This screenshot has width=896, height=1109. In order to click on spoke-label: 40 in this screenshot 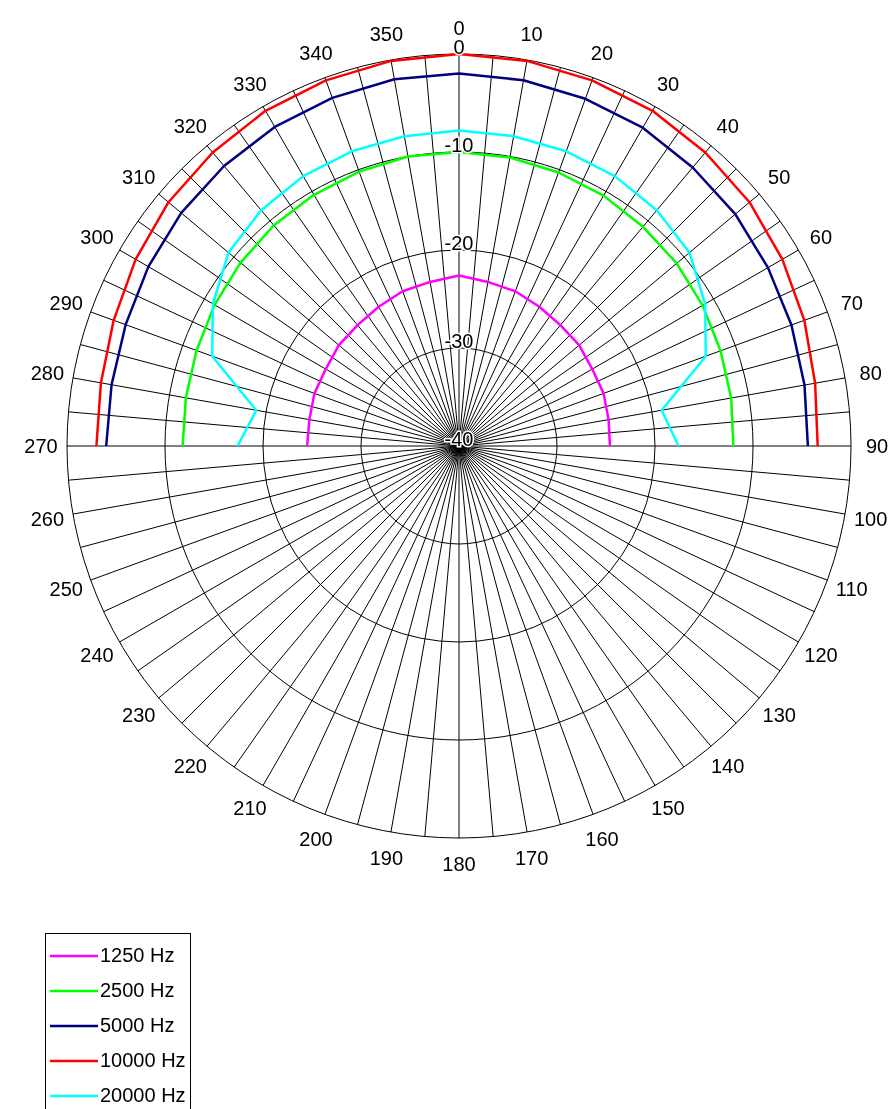, I will do `click(727, 125)`.